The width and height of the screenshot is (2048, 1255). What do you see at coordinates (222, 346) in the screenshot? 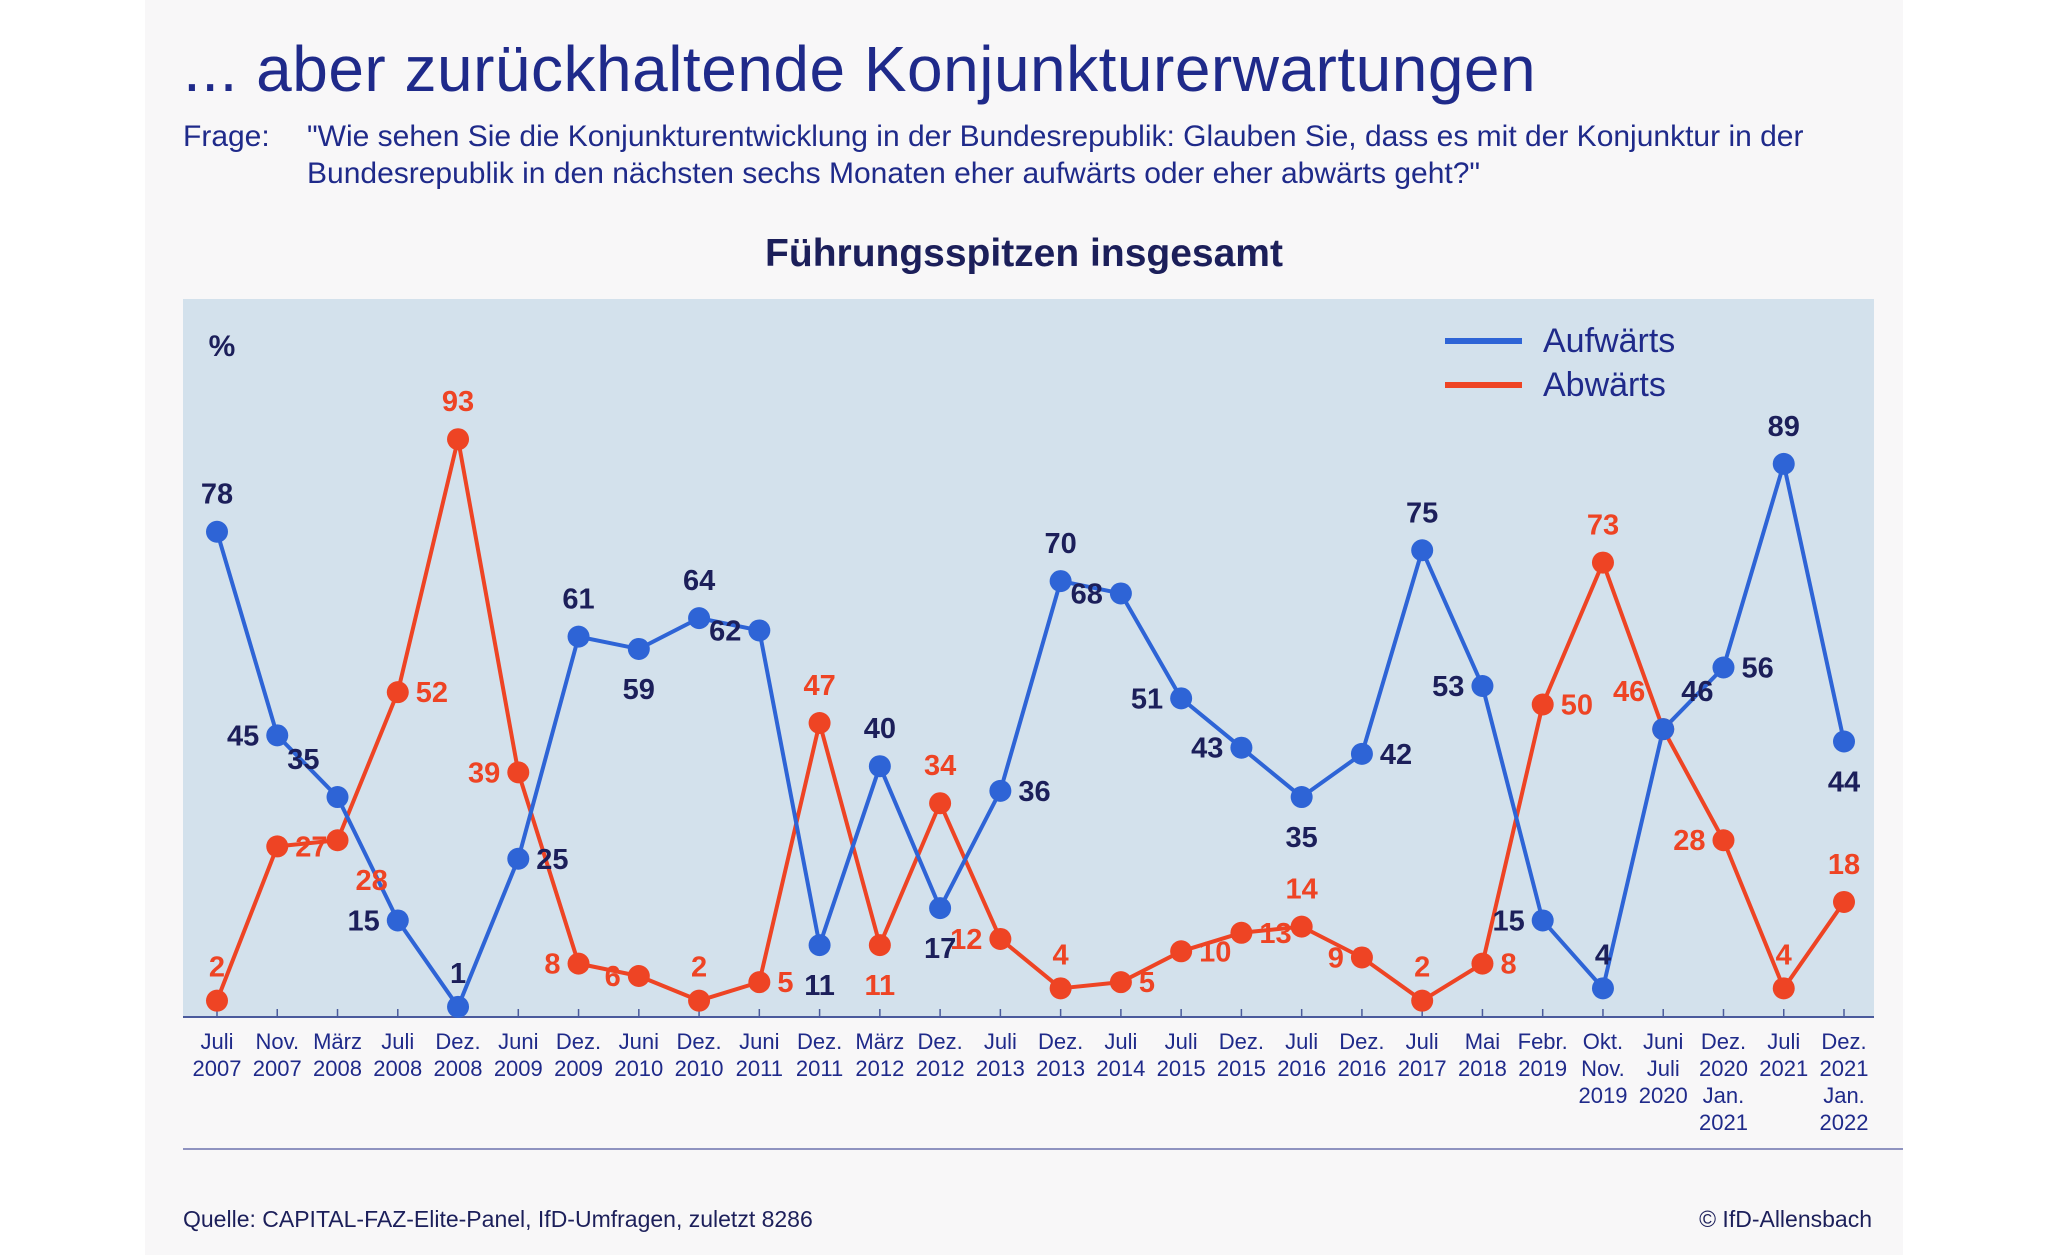
I see `y-axis-unit-label: %` at bounding box center [222, 346].